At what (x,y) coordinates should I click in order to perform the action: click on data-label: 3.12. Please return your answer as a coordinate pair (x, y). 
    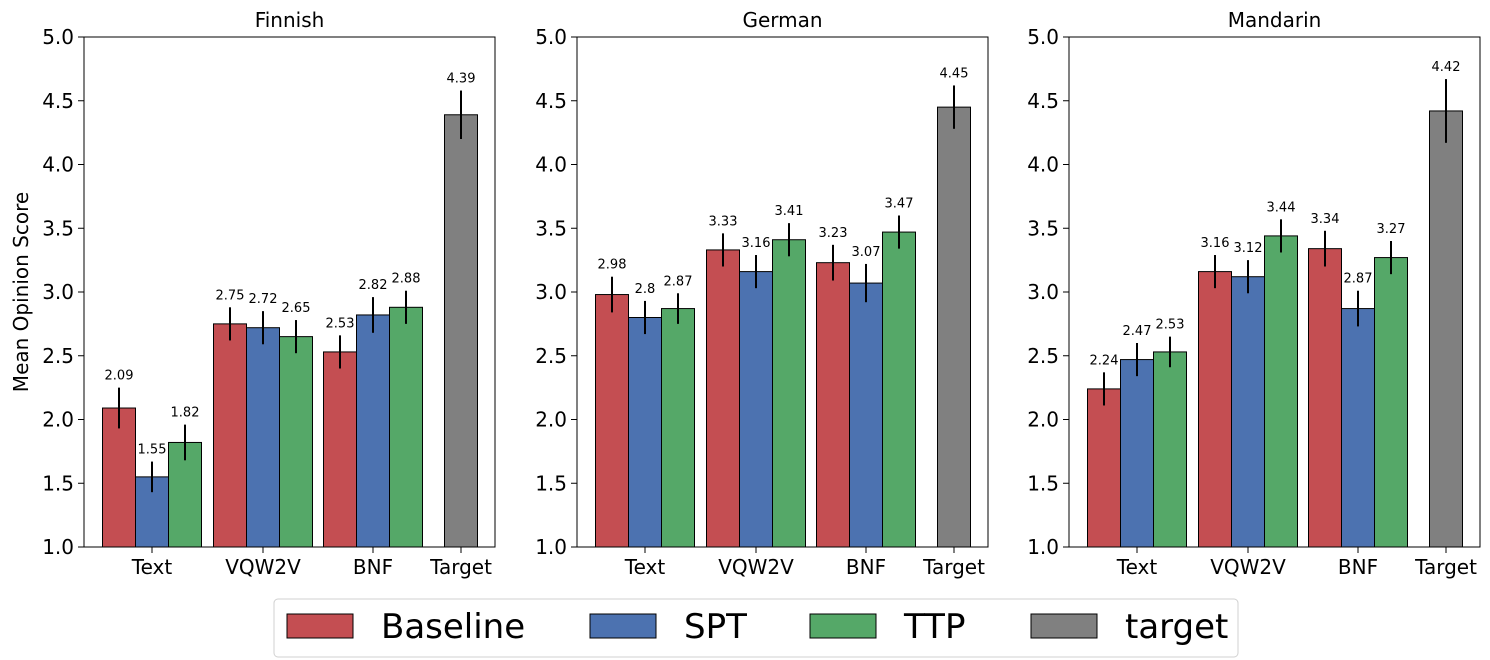
    Looking at the image, I should click on (1248, 248).